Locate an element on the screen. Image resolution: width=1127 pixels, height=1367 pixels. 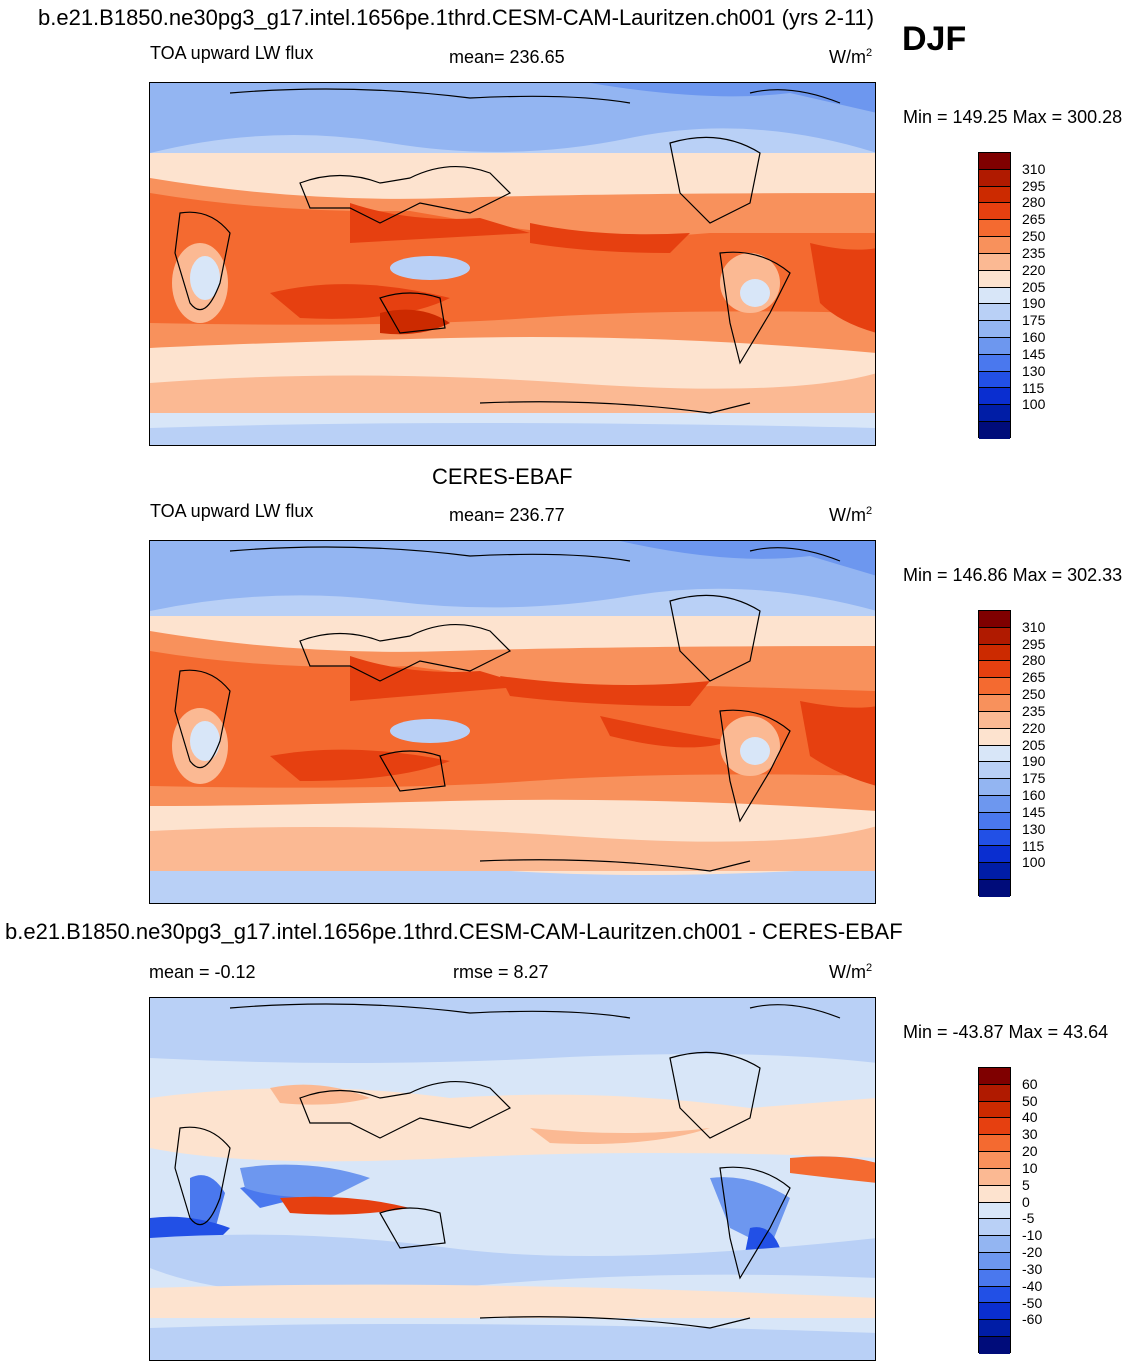
panel1-colorbar is located at coordinates (994, 295).